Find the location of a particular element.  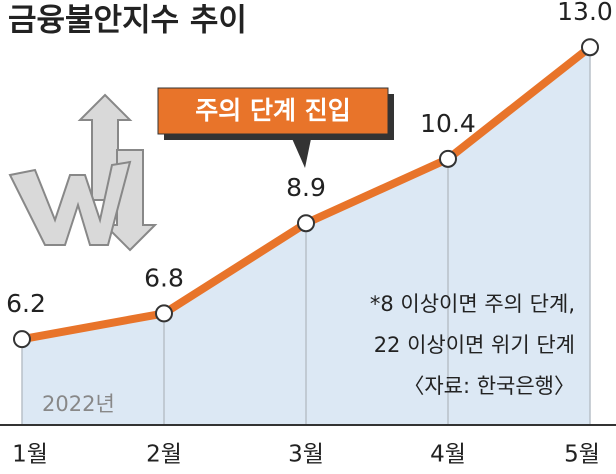

x-tick-label: 1월 is located at coordinates (30, 455).